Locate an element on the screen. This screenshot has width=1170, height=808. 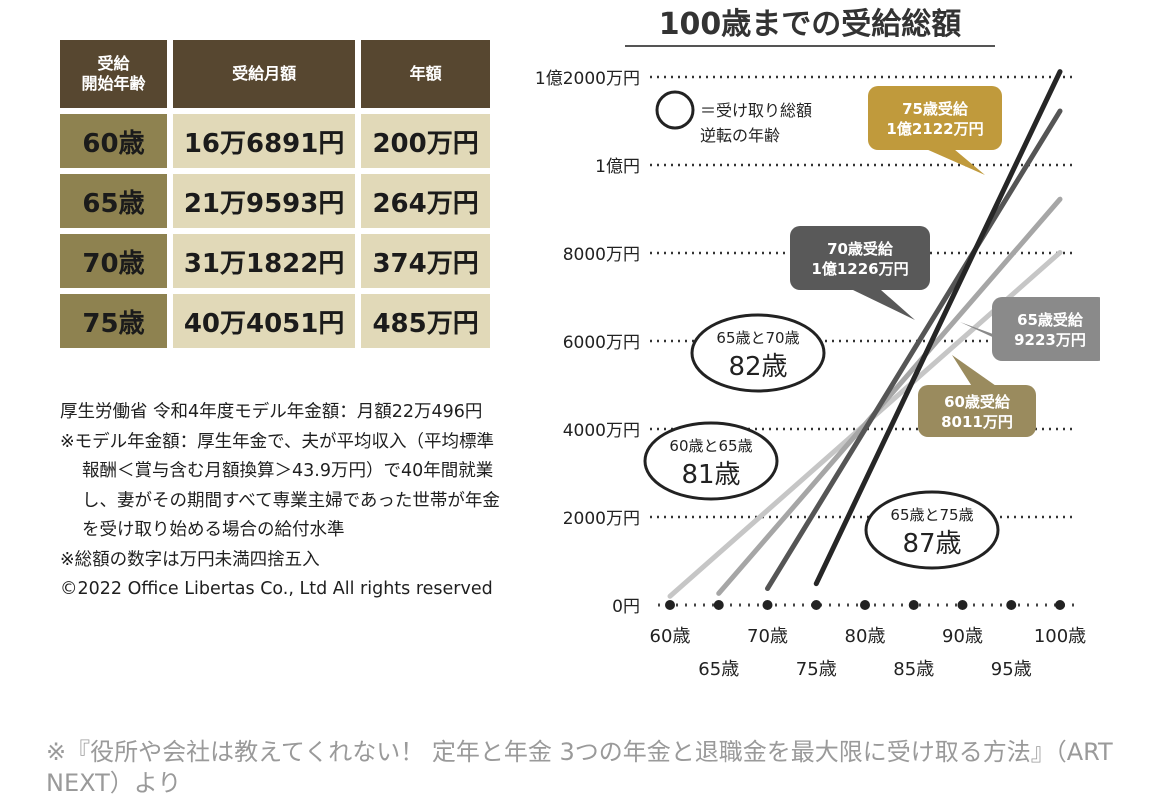
crossover-age: 81歳 is located at coordinates (710, 475).